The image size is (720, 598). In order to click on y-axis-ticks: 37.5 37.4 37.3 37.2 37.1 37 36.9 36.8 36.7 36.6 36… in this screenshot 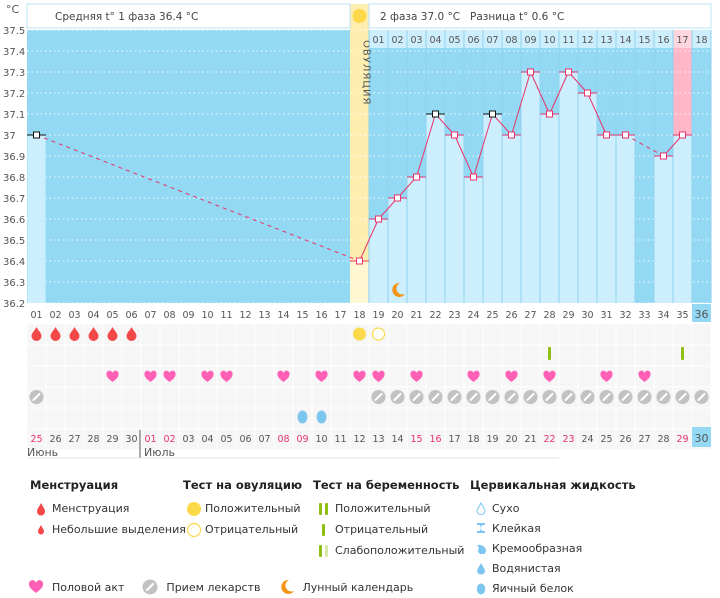, I will do `click(14, 168)`.